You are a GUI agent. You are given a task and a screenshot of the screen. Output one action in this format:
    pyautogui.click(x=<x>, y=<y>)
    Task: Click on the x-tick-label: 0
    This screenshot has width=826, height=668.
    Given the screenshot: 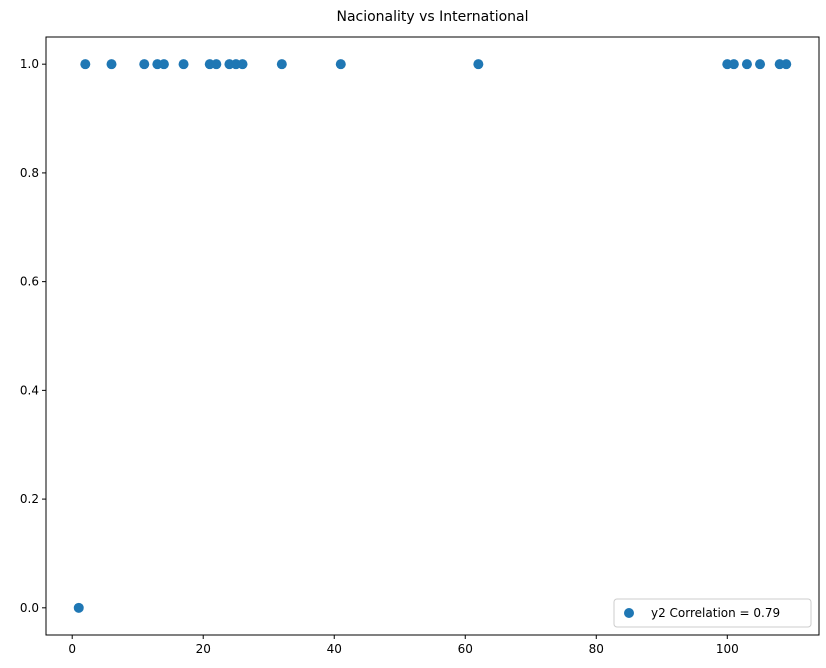 What is the action you would take?
    pyautogui.click(x=72, y=649)
    